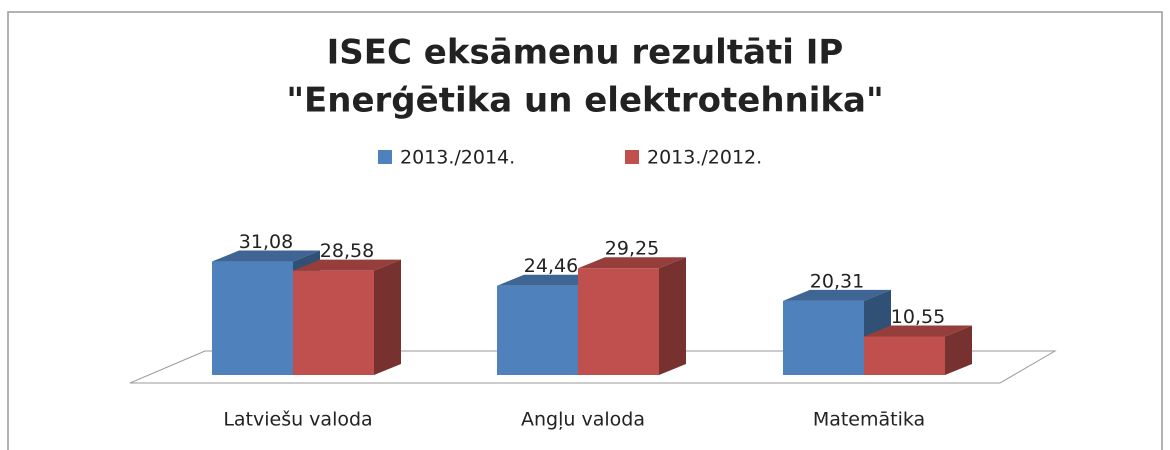  Describe the element at coordinates (869, 420) in the screenshot. I see `x-tick-label: Matemātika` at that location.